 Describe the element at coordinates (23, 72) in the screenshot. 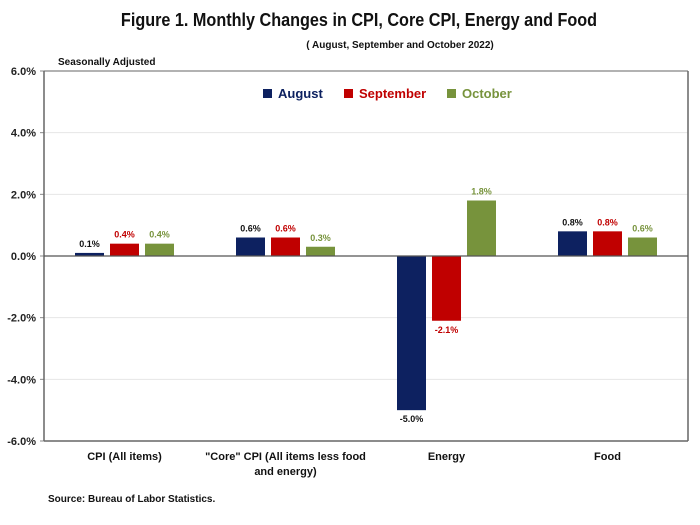

I see `y-tick-label: 6.0%` at that location.